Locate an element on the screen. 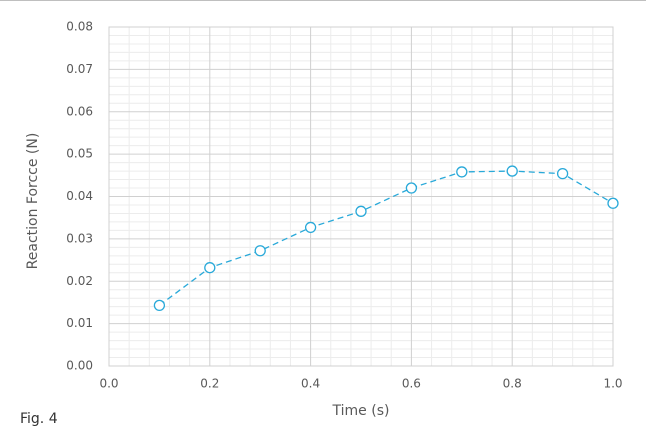 The height and width of the screenshot is (439, 646). x-axis-title: Time (s) is located at coordinates (361, 411).